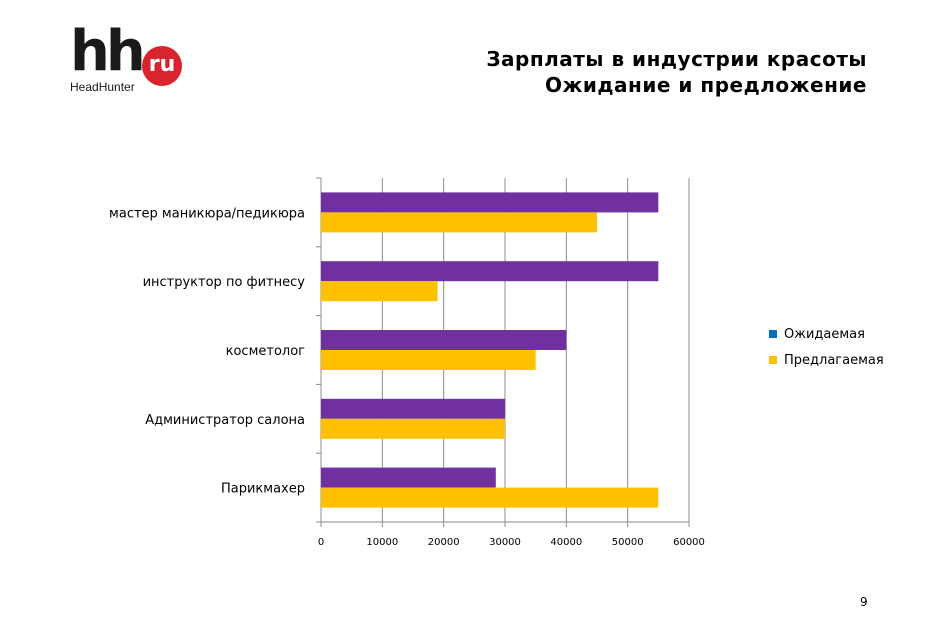 The image size is (925, 633). Describe the element at coordinates (824, 334) in the screenshot. I see `legend-label: Ожидаемая` at that location.